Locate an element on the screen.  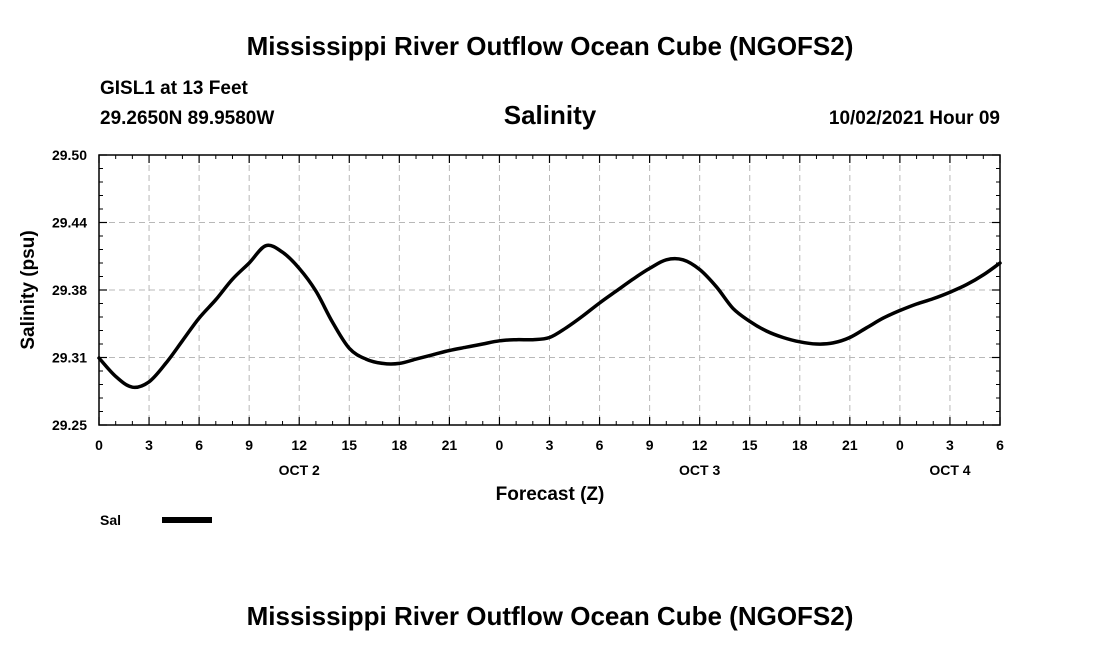
y-tick-label: 29.38 is located at coordinates (69, 290).